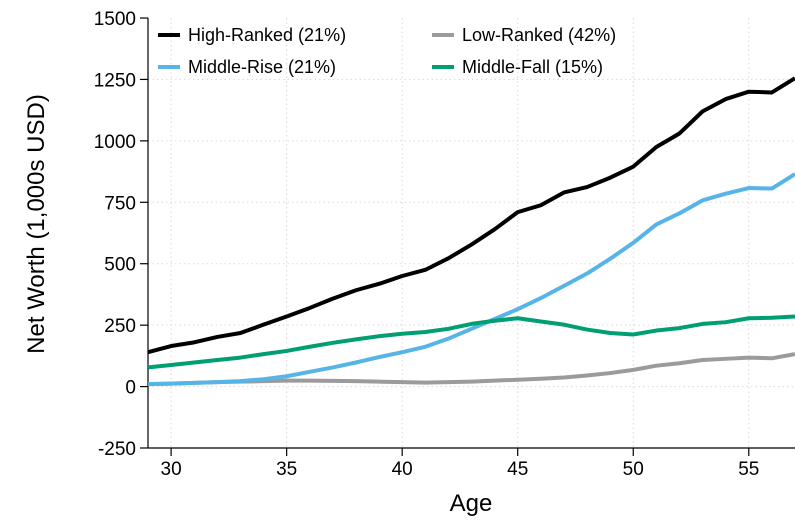  I want to click on y-tick-label: 1500, so click(115, 19).